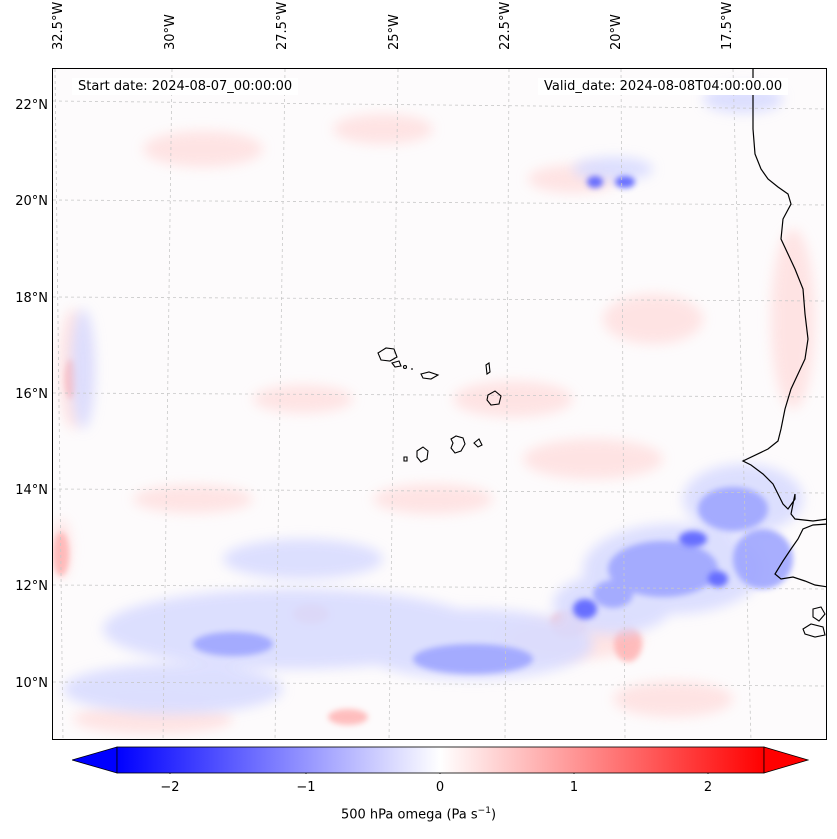 The image size is (837, 839). What do you see at coordinates (783, 328) in the screenshot?
I see `african-coastline` at bounding box center [783, 328].